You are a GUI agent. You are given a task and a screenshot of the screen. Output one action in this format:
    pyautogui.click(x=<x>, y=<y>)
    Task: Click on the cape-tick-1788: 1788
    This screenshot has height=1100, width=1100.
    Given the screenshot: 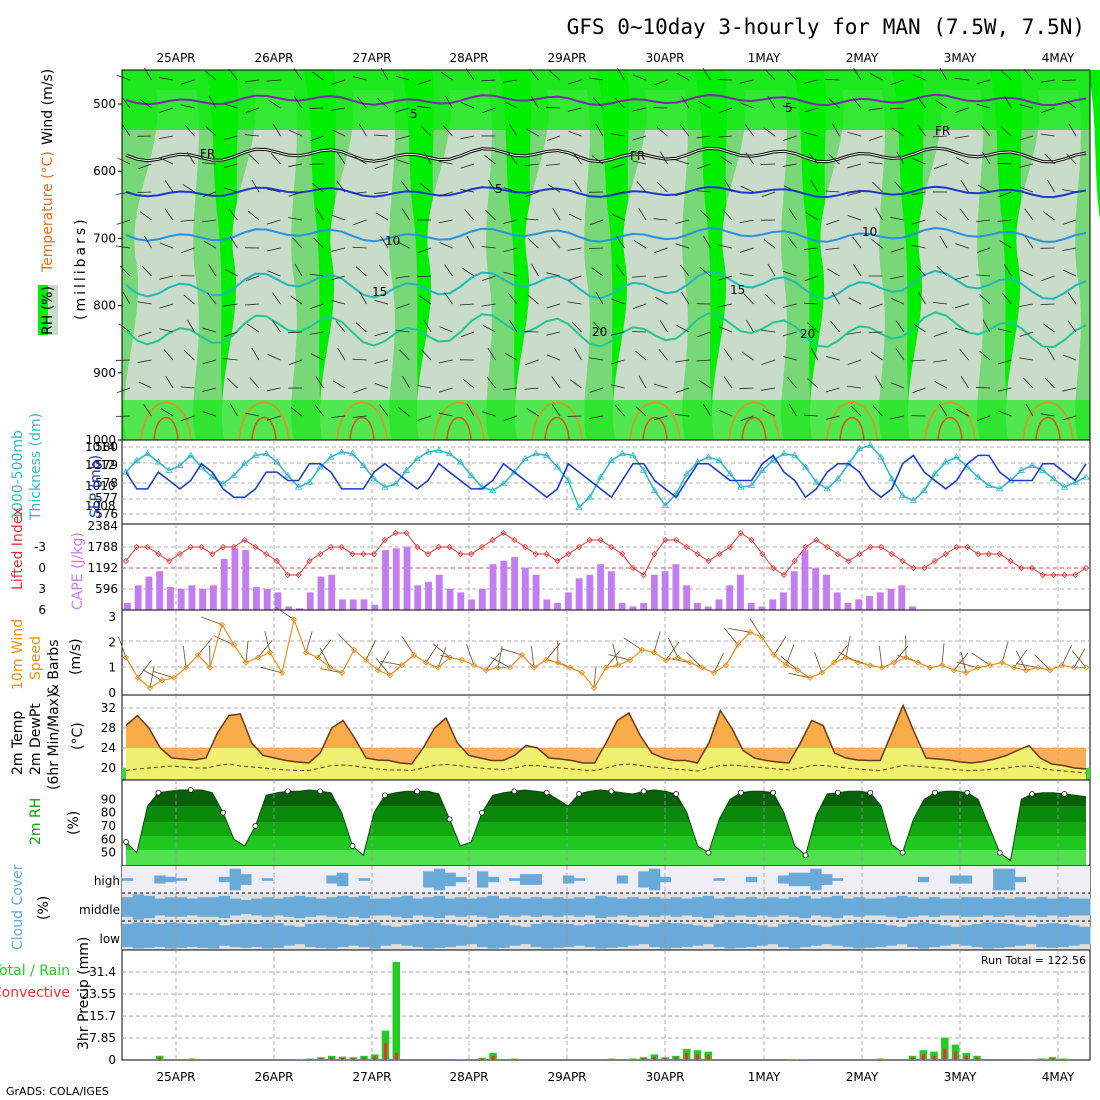 What is the action you would take?
    pyautogui.click(x=102, y=547)
    